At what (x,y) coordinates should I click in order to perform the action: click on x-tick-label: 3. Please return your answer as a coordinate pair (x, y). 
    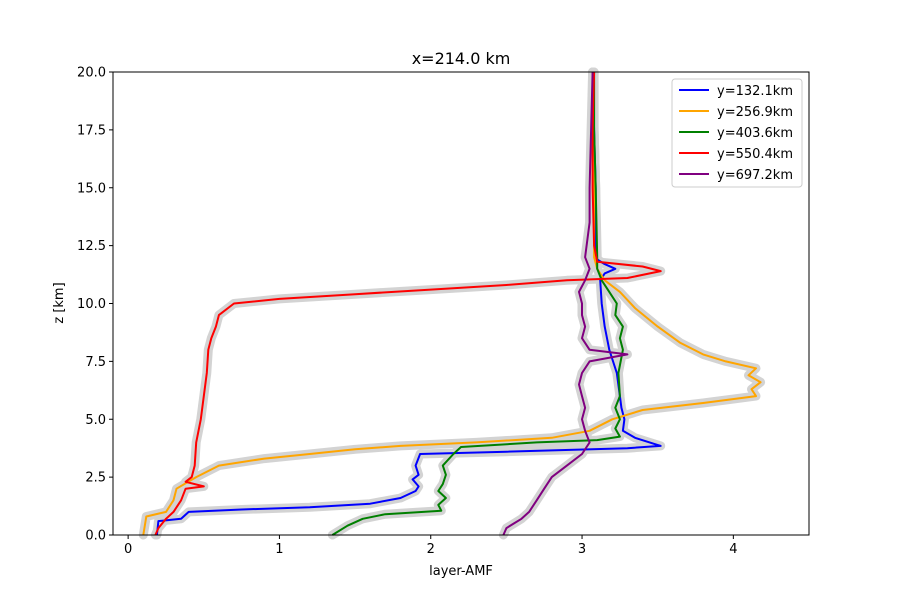
    Looking at the image, I should click on (582, 549).